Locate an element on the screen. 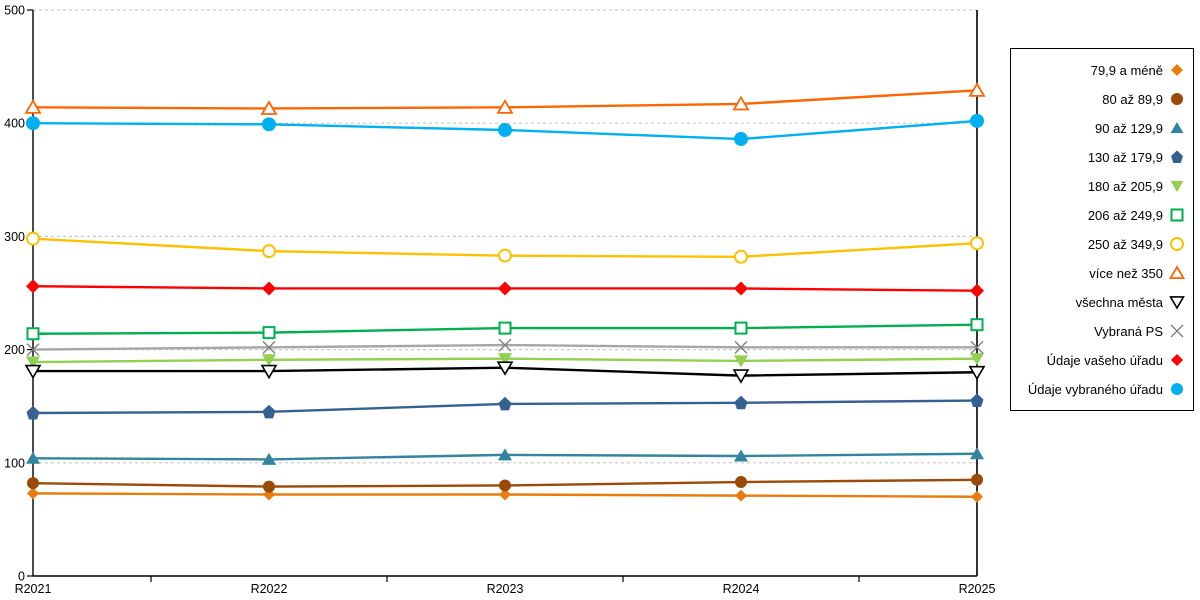  legend-item: 130 až 179,9 is located at coordinates (1100, 157).